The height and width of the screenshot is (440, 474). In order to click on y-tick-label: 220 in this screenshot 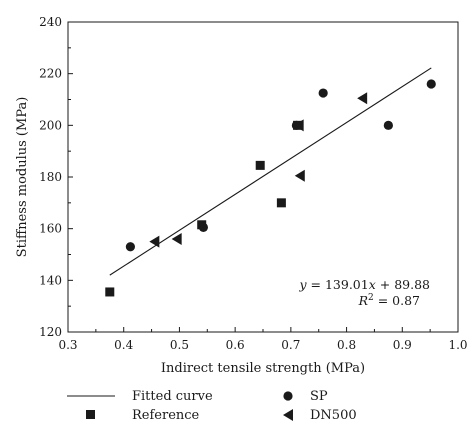, I will do `click(50, 74)`.